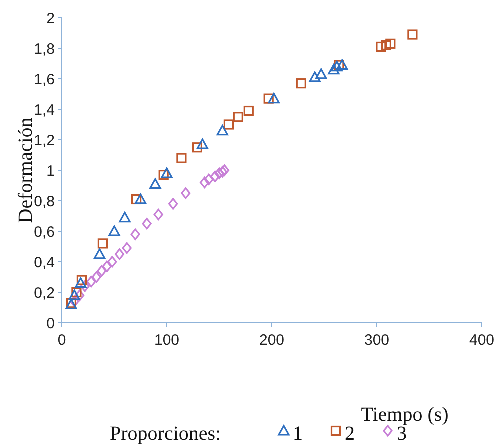  Describe the element at coordinates (44, 141) in the screenshot. I see `y-tick-label: 1,2` at that location.